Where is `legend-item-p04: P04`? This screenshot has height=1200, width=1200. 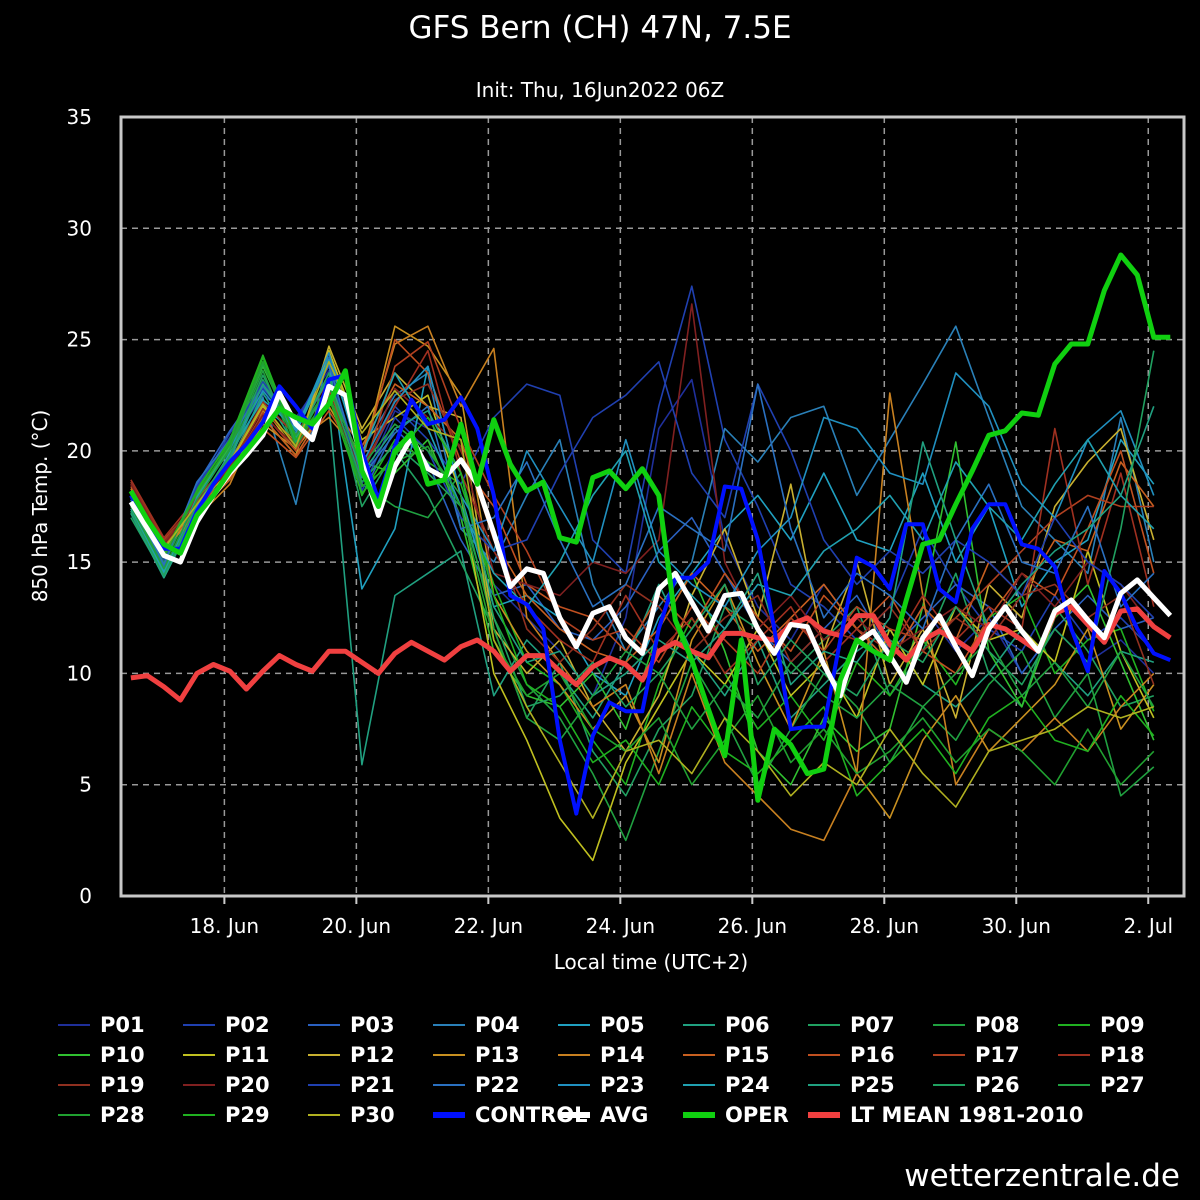 legend-item-p04: P04 is located at coordinates (476, 1025).